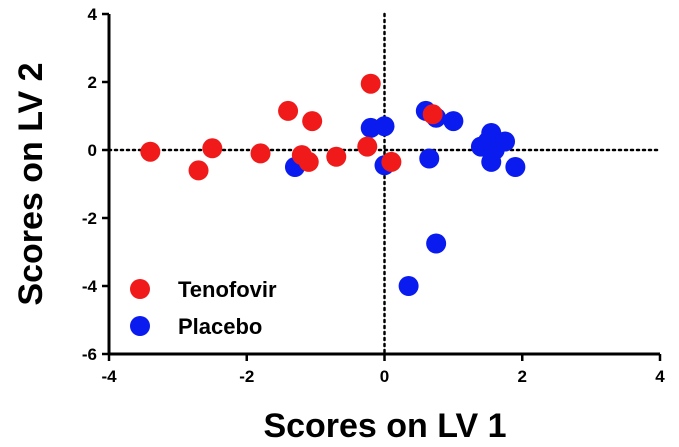 This screenshot has height=447, width=679. Describe the element at coordinates (246, 376) in the screenshot. I see `x-tick-label: -2` at that location.